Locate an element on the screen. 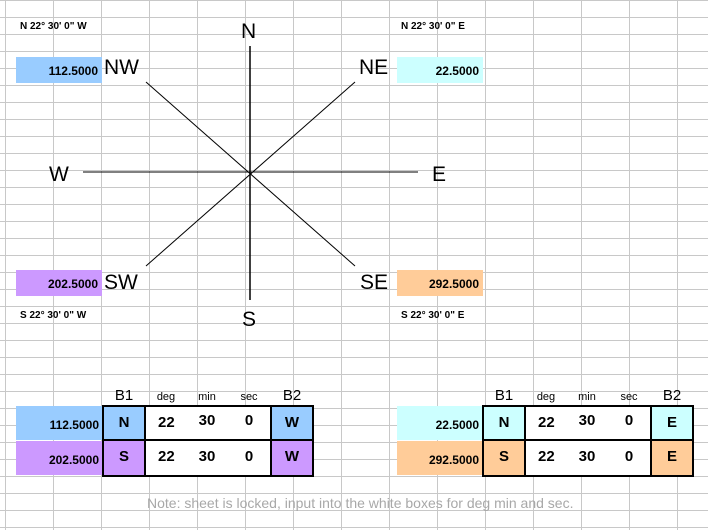 This screenshot has width=708, height=530. ne-bearing-label: N 22° 30' 0" E is located at coordinates (433, 26).